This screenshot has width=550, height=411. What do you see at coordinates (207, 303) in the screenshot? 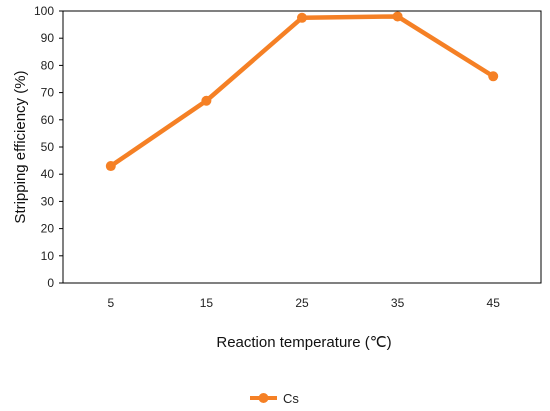
I see `x-tick-label: 15` at bounding box center [207, 303].